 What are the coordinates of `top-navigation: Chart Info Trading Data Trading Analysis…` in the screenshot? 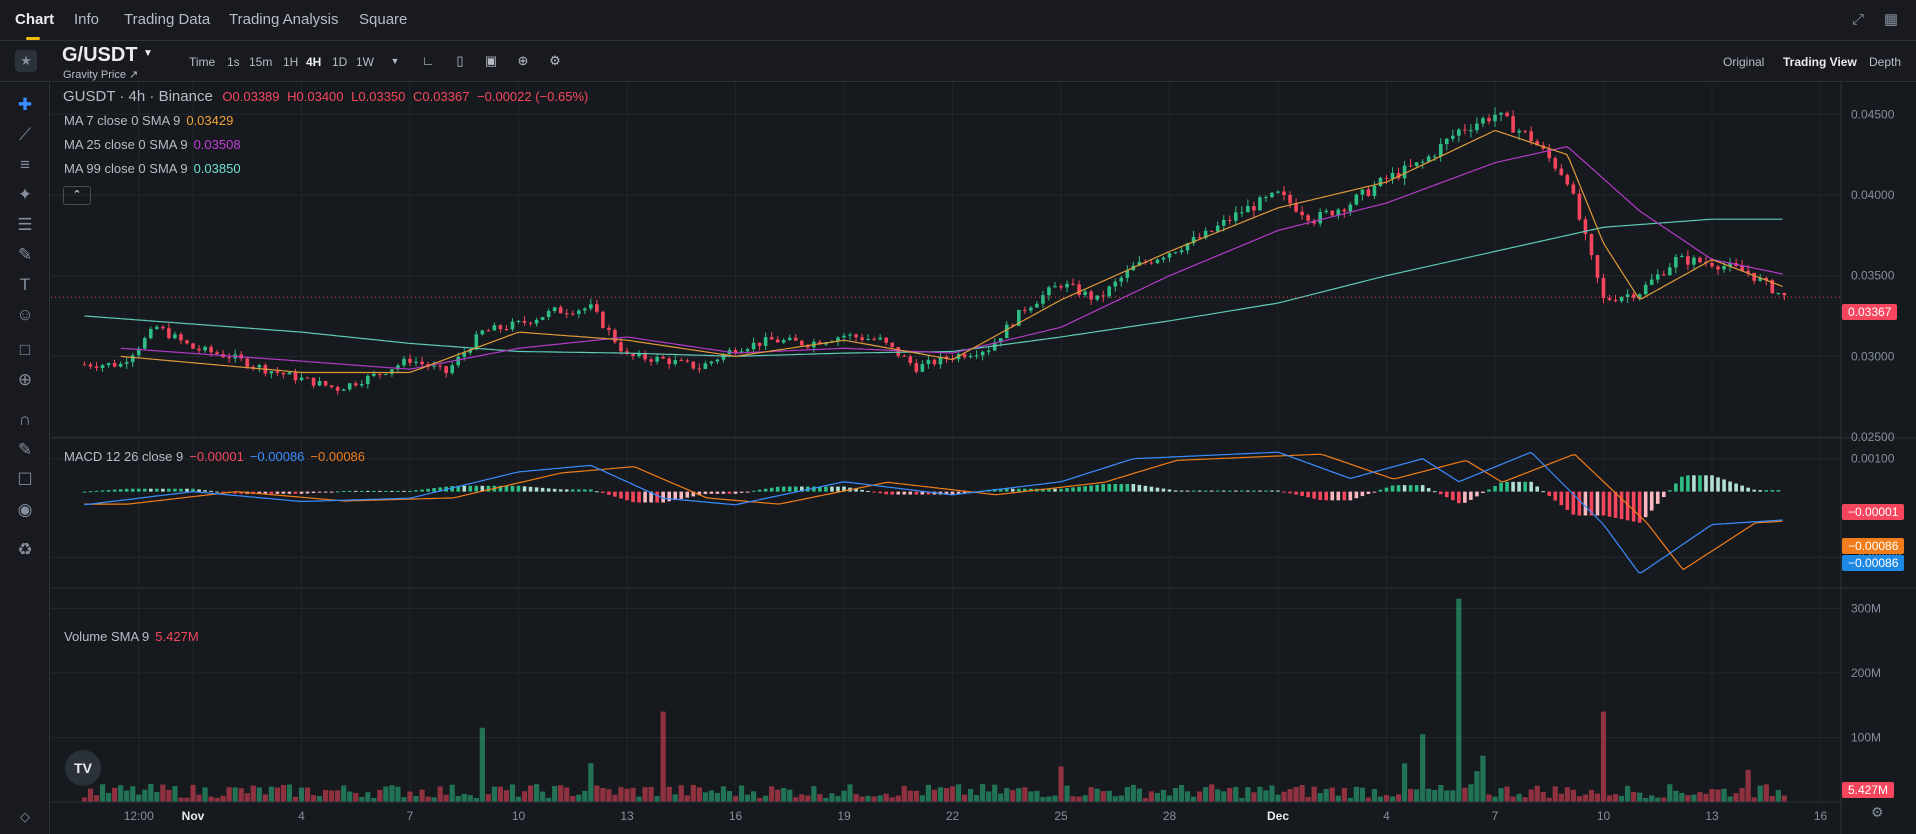 It's located at (958, 20).